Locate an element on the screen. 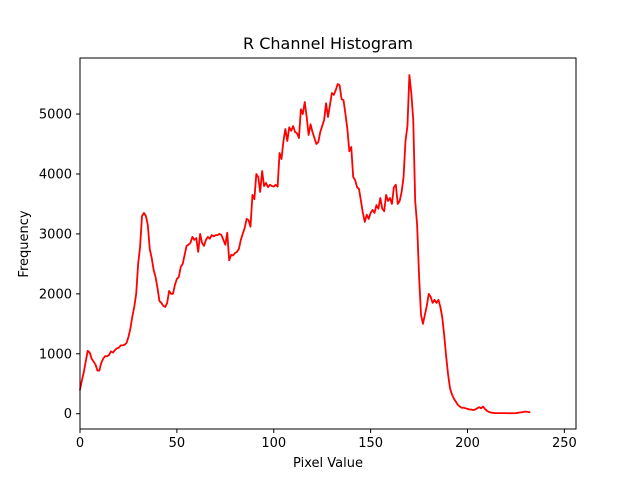 The height and width of the screenshot is (480, 640). x-tick-label: 100 is located at coordinates (273, 443).